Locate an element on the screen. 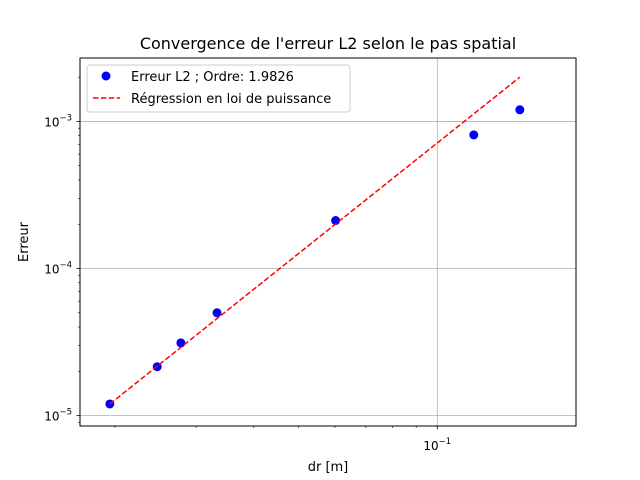 This screenshot has height=480, width=640. y-tick-label: 10⁻⁴ is located at coordinates (58, 269).